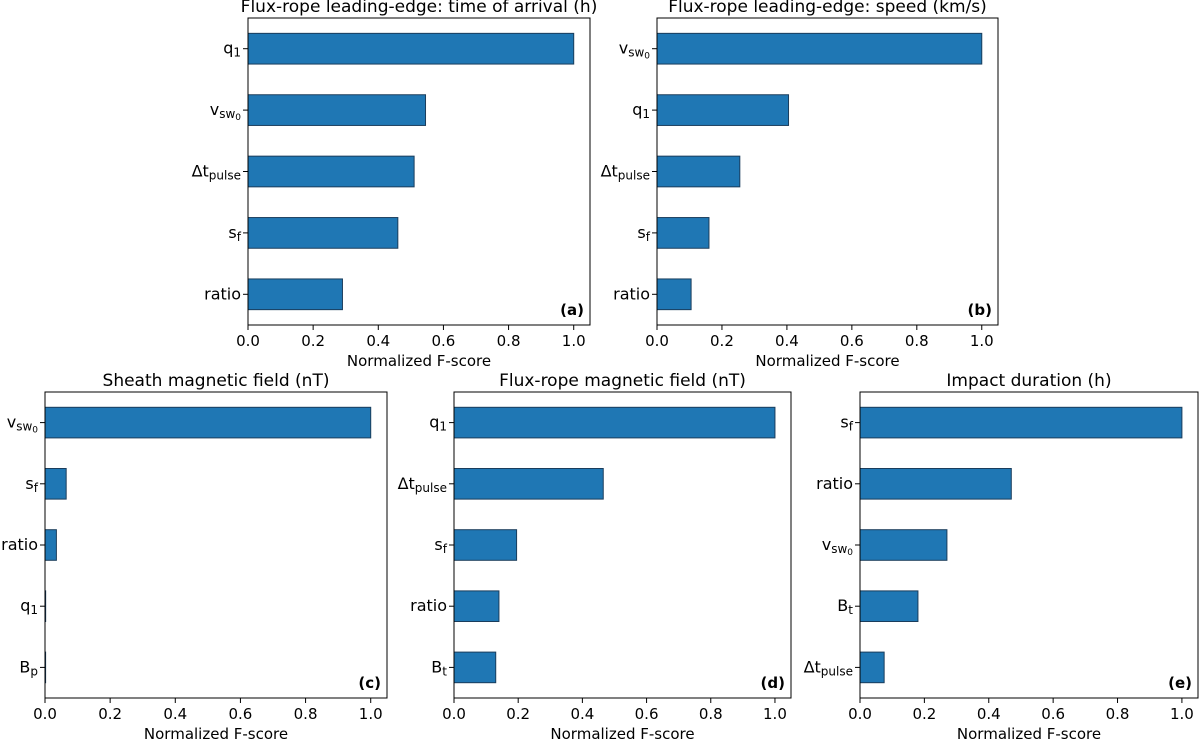 This screenshot has width=1200, height=746. I want to click on panel-letter: (b), so click(980, 310).